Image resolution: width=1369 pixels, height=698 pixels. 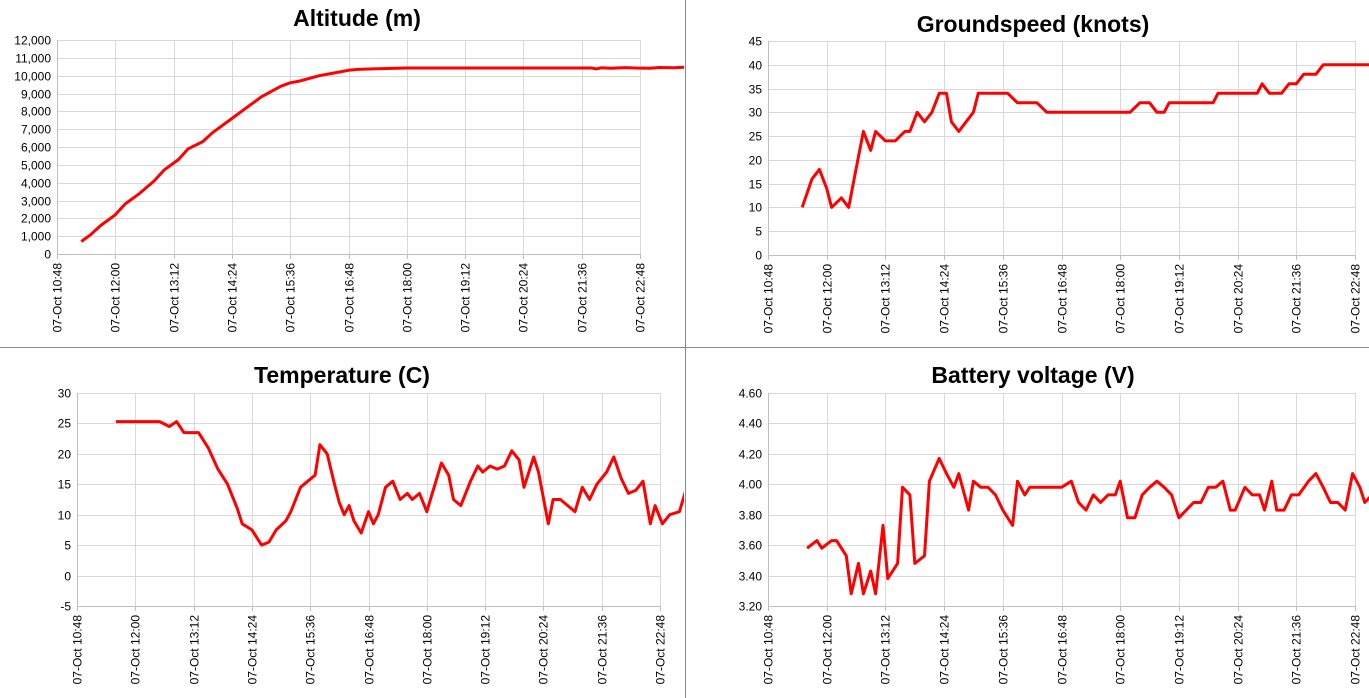 I want to click on vertical-divider, so click(x=685, y=349).